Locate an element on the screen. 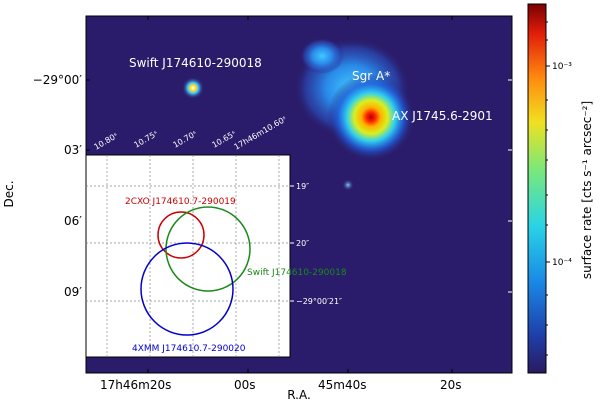  inset-right-tick: 19″ is located at coordinates (302, 186).